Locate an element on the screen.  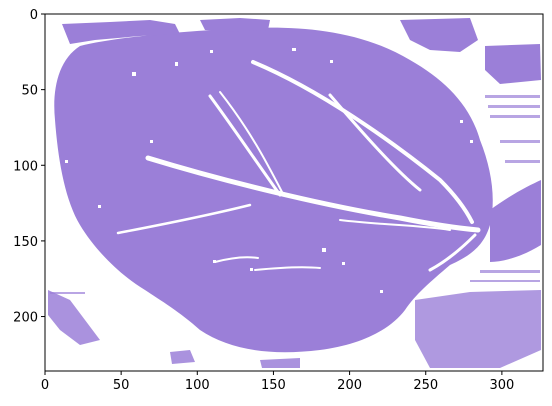
top-fringe-shape is located at coordinates (121, 32).